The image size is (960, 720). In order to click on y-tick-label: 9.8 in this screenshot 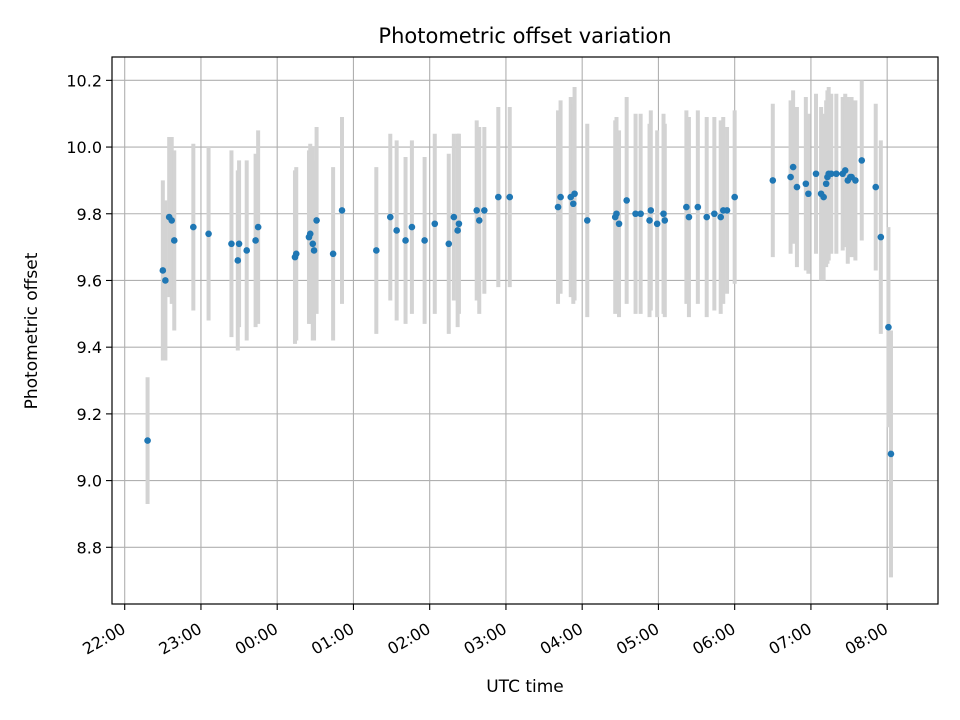, I will do `click(89, 214)`.